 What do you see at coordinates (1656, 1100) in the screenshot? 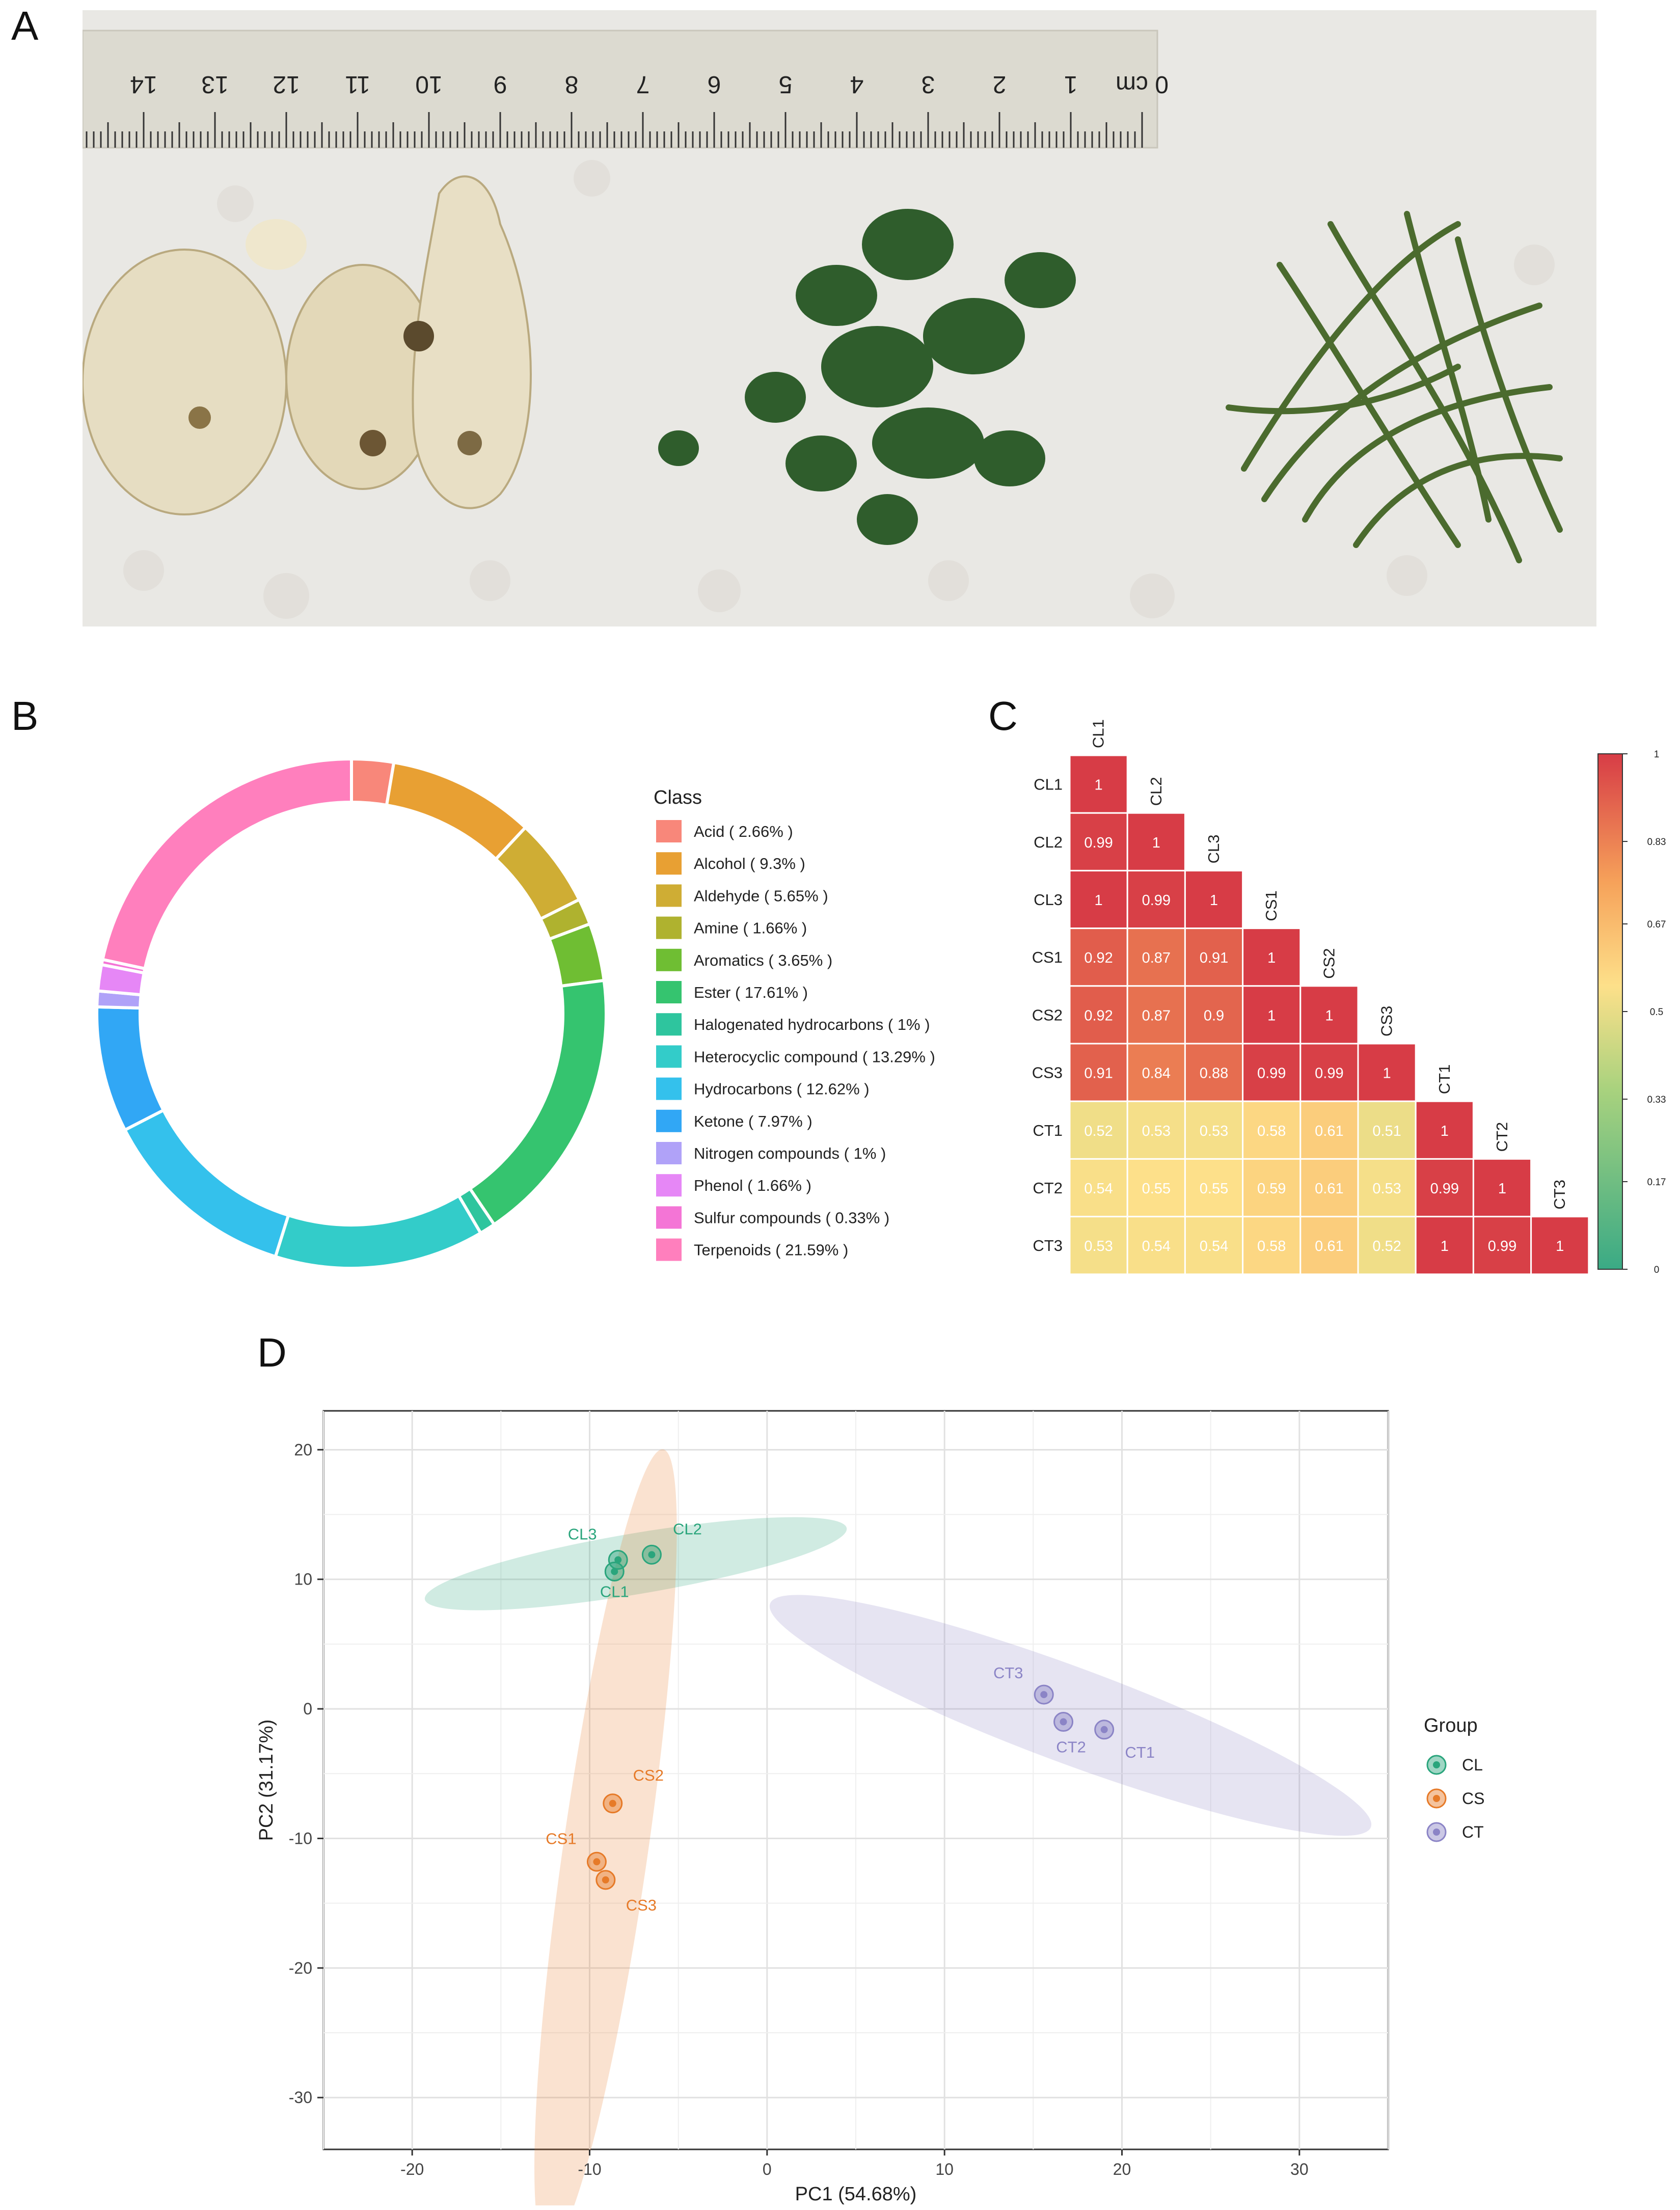
I see `colorbar-tick-label: 0.33` at bounding box center [1656, 1100].